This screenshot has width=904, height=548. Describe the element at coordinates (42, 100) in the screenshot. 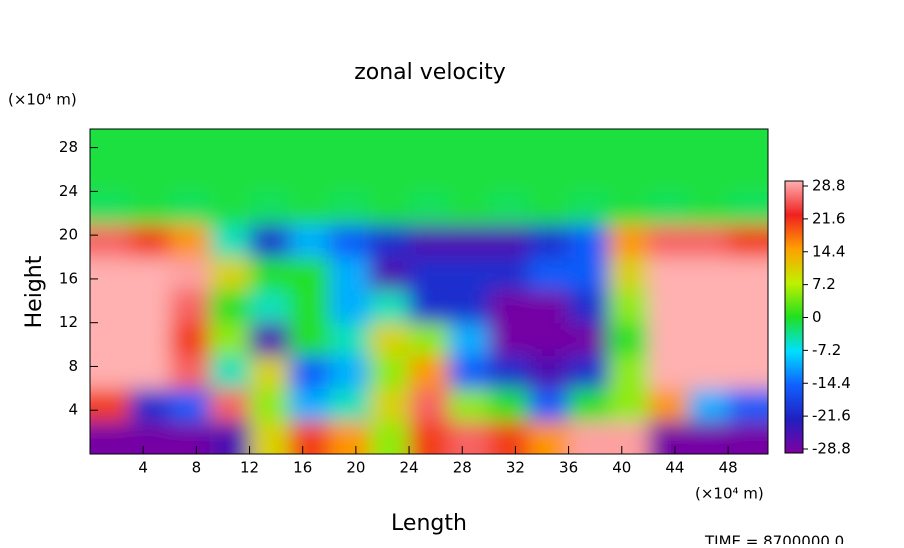

I see `y-unit: (×10⁴ m)` at that location.